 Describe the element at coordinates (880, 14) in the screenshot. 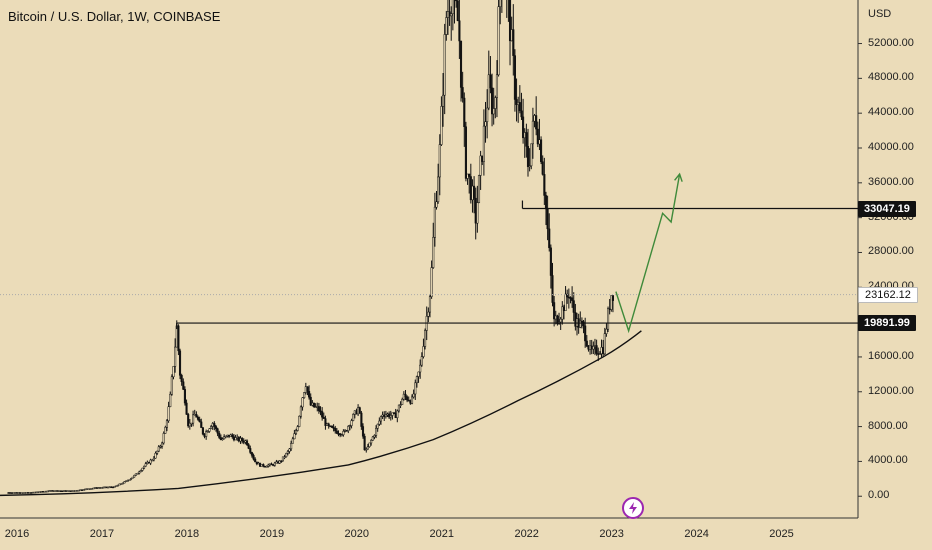

I see `currency-label: USD` at that location.